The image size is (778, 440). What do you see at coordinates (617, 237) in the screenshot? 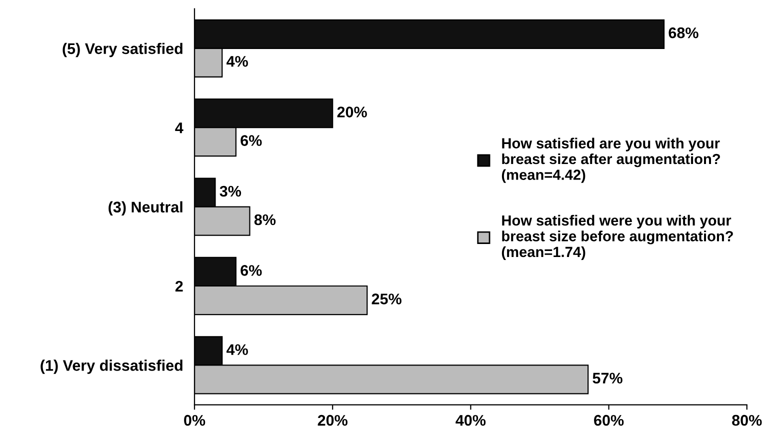
I see `legend-label: How satisfied were you with your breast size before augmentation? (mean=1.74)` at bounding box center [617, 237].